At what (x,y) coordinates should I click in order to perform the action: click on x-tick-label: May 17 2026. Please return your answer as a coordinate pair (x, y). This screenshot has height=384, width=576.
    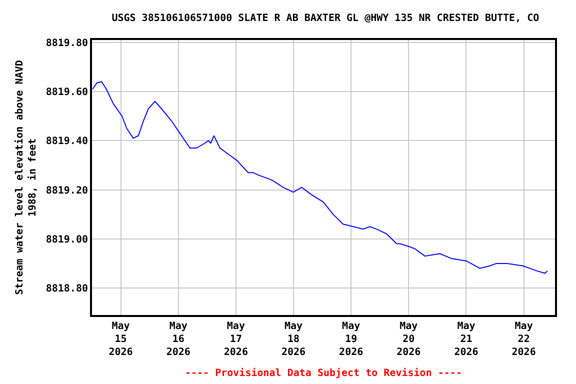
    Looking at the image, I should click on (236, 339).